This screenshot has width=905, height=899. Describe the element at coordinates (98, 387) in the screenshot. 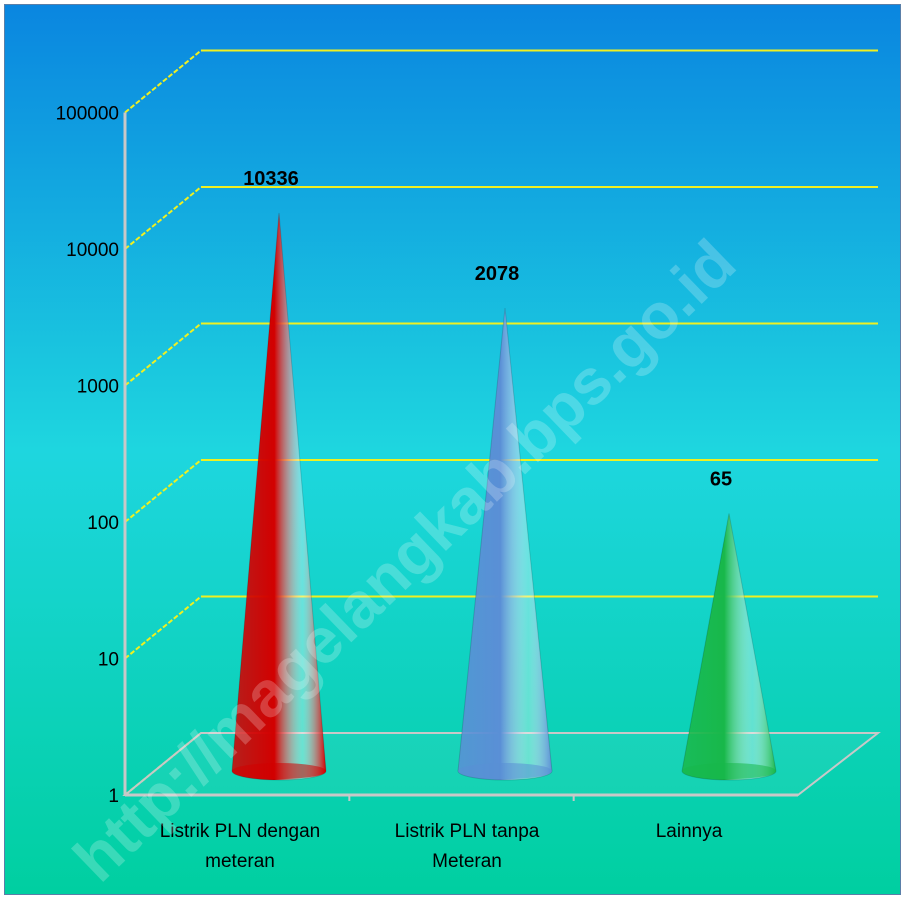

I see `y-tick-label: 1000` at that location.